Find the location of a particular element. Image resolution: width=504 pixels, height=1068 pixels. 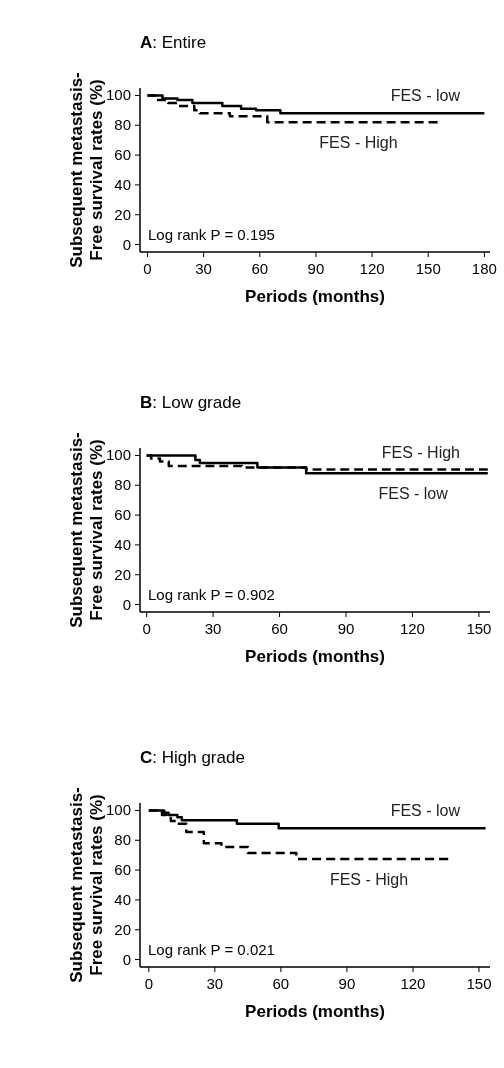

chart-title: A: Entire is located at coordinates (173, 42).